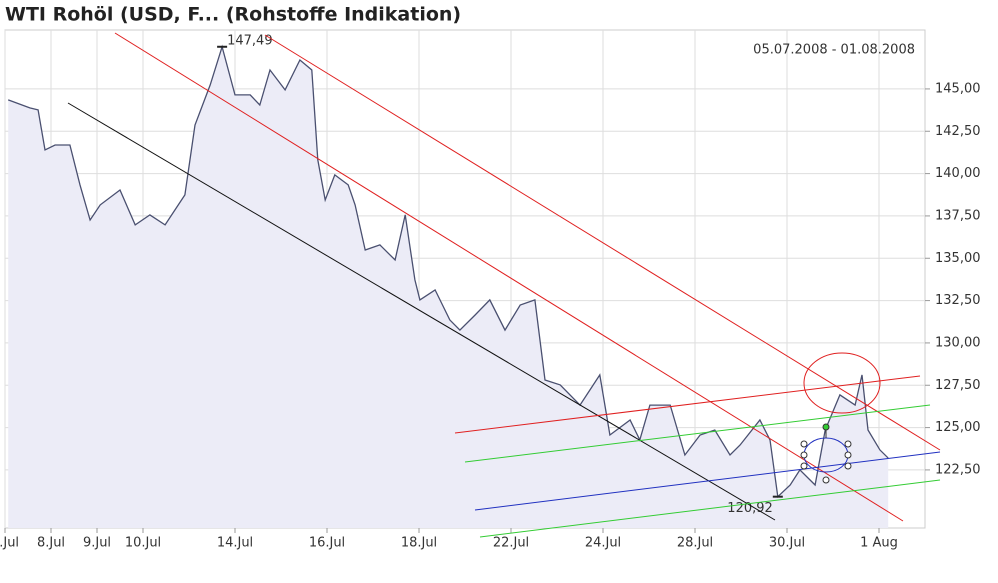  Describe the element at coordinates (958, 342) in the screenshot. I see `y-tick-label: 130,00` at that location.